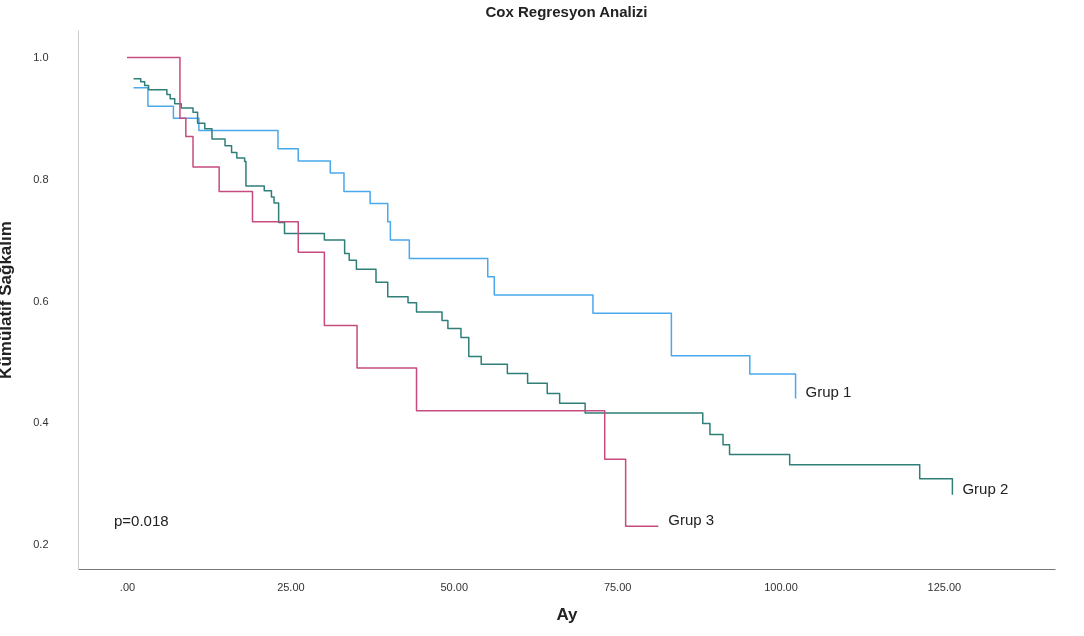  I want to click on chart-title: Cox Regresyon Analizi, so click(566, 11).